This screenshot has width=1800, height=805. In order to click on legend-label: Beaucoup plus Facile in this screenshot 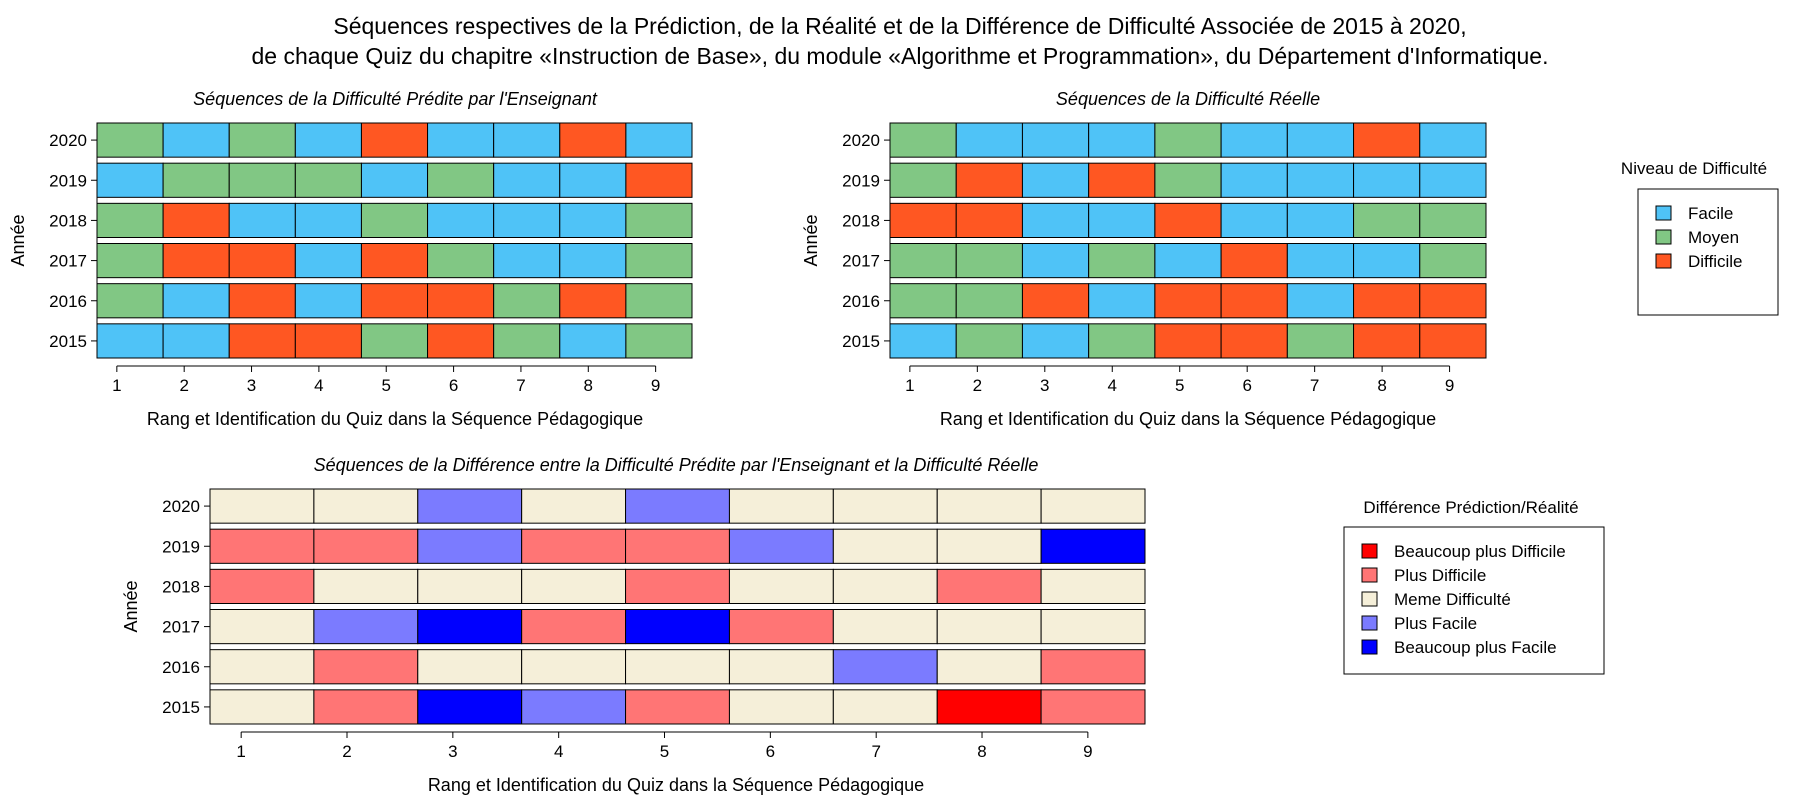, I will do `click(1475, 647)`.